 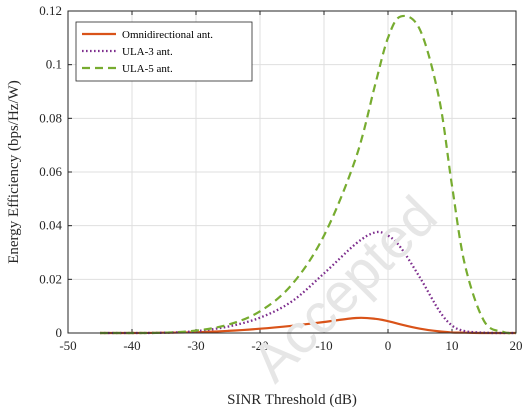 I want to click on legend: Omnidirectional ant. ULA-3 ant. ULA-5 ant., so click(x=164, y=51).